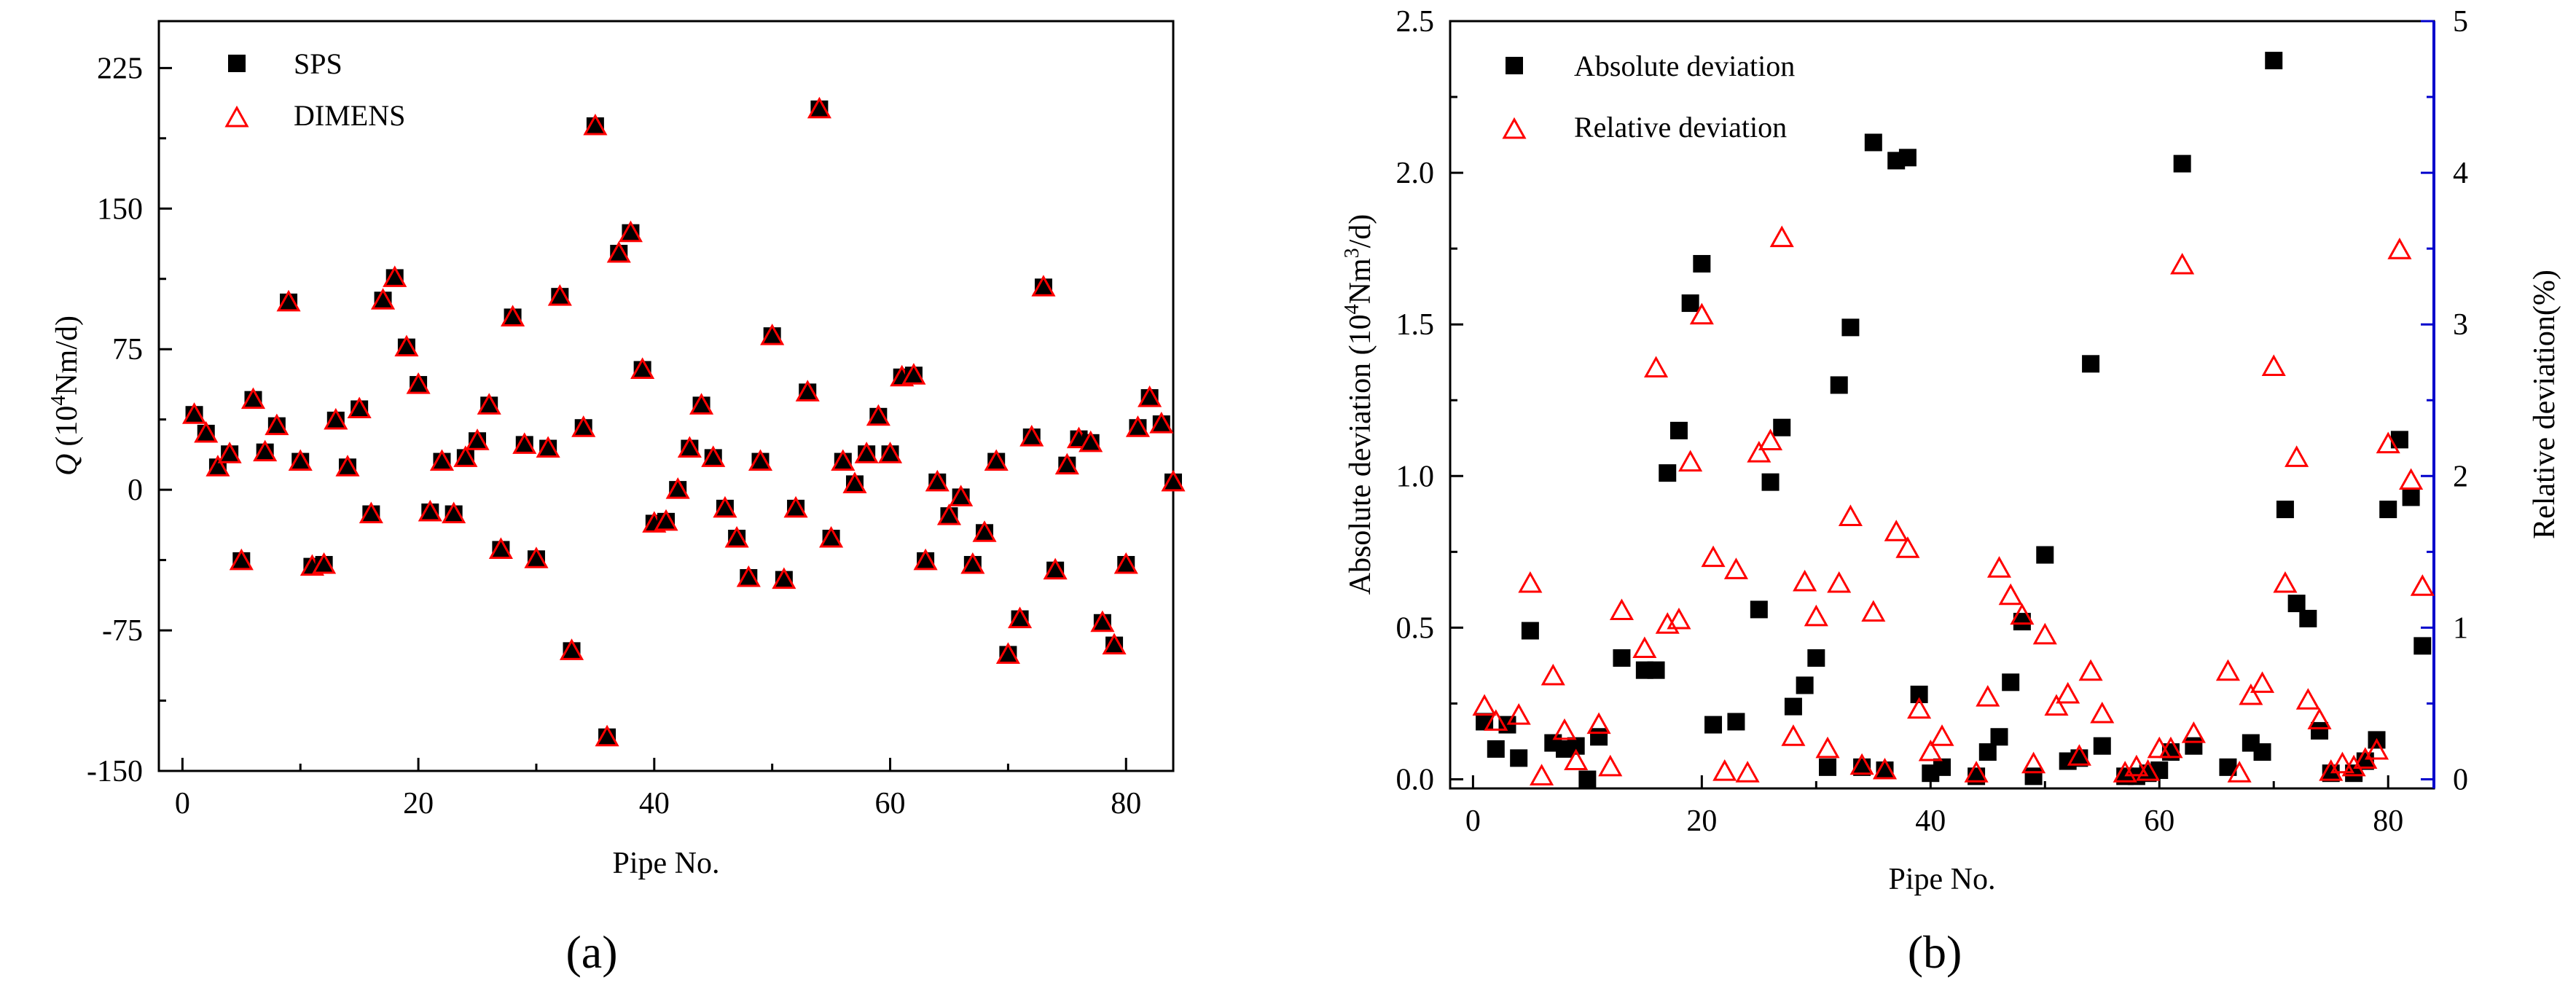 The height and width of the screenshot is (999, 2576). I want to click on legend-sps-marker, so click(237, 63).